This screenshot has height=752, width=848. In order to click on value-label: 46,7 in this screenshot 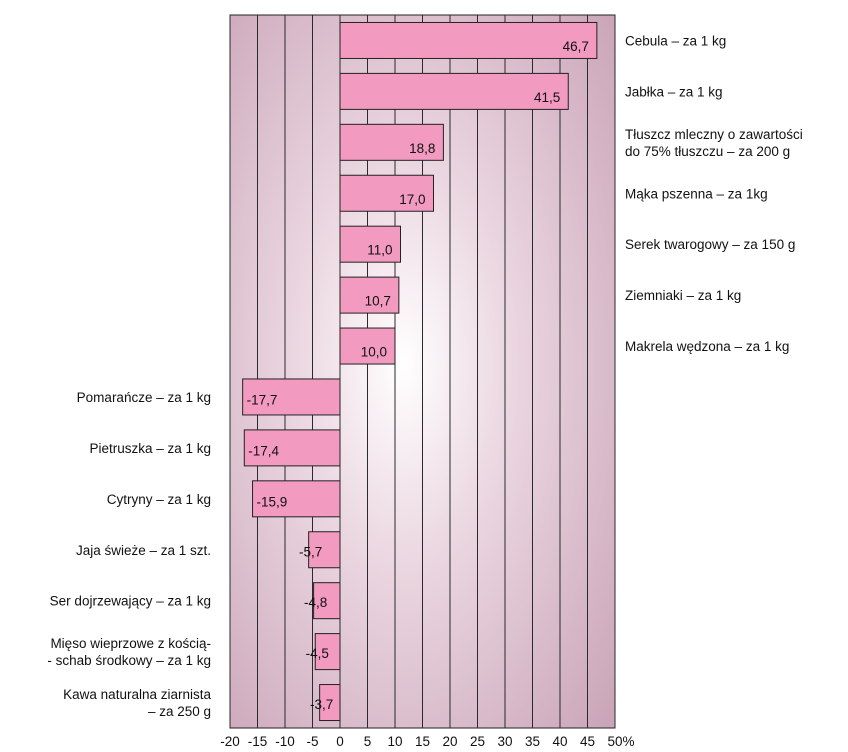, I will do `click(576, 46)`.